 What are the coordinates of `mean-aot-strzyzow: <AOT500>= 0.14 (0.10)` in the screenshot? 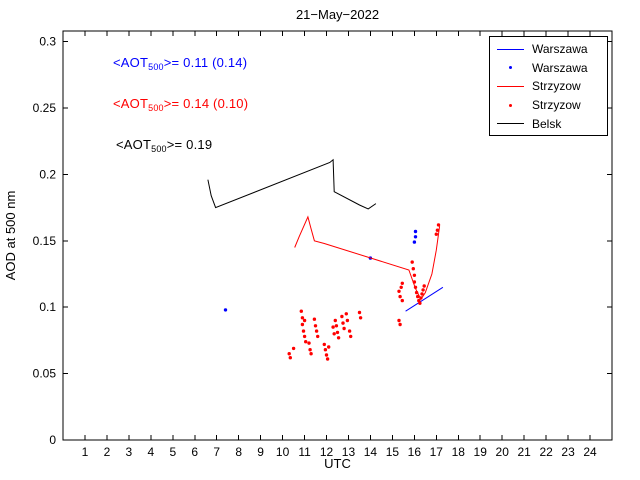 It's located at (180, 104).